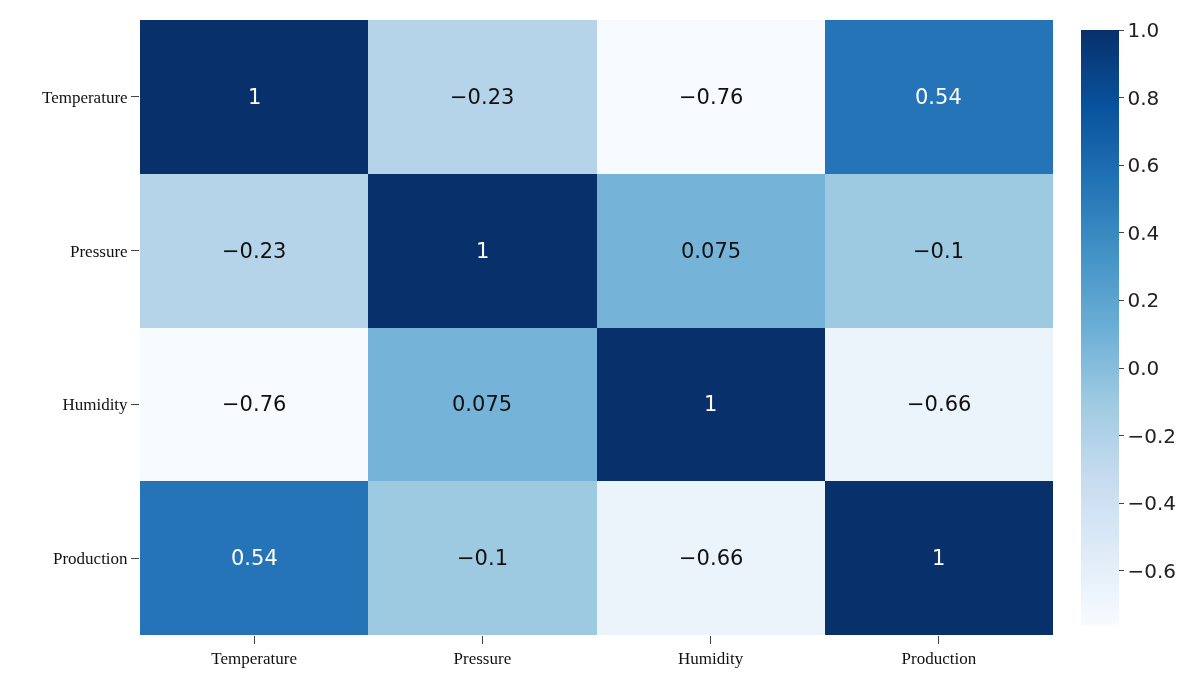  What do you see at coordinates (482, 659) in the screenshot?
I see `x-tick-label: Pressure` at bounding box center [482, 659].